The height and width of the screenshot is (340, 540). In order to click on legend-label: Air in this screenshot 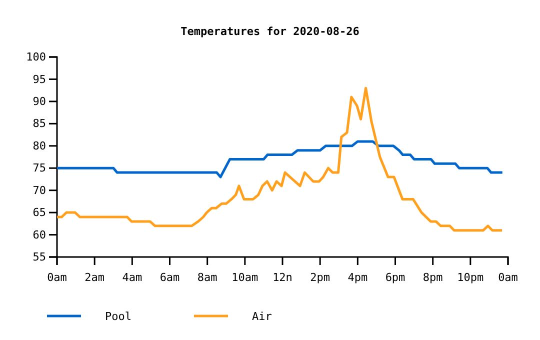, I will do `click(262, 316)`.